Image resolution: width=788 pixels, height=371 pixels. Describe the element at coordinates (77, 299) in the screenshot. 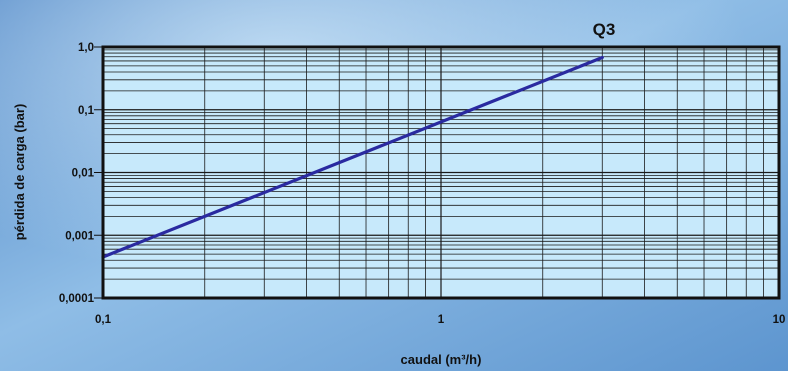

I see `y-tick-label: 0,0001` at that location.